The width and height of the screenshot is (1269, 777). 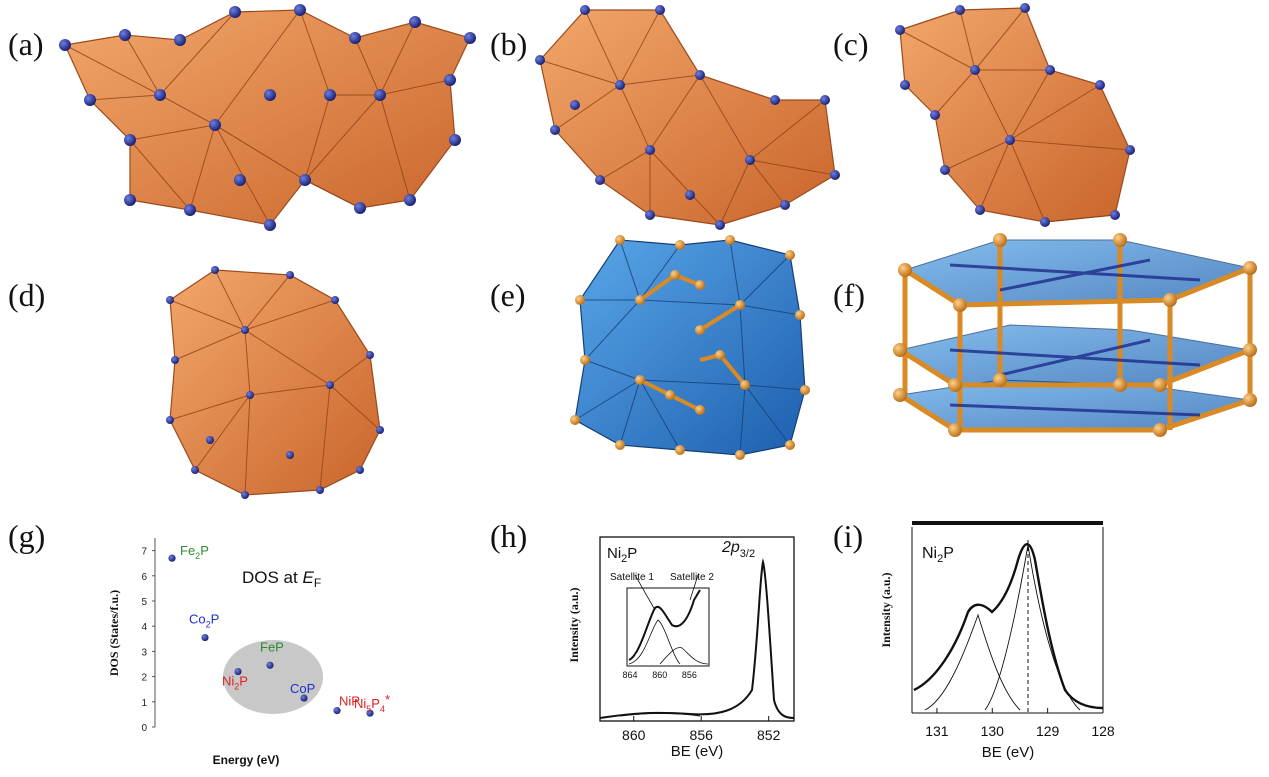 What do you see at coordinates (1008, 752) in the screenshot?
I see `i-x-axis-label: BE (eV)` at bounding box center [1008, 752].